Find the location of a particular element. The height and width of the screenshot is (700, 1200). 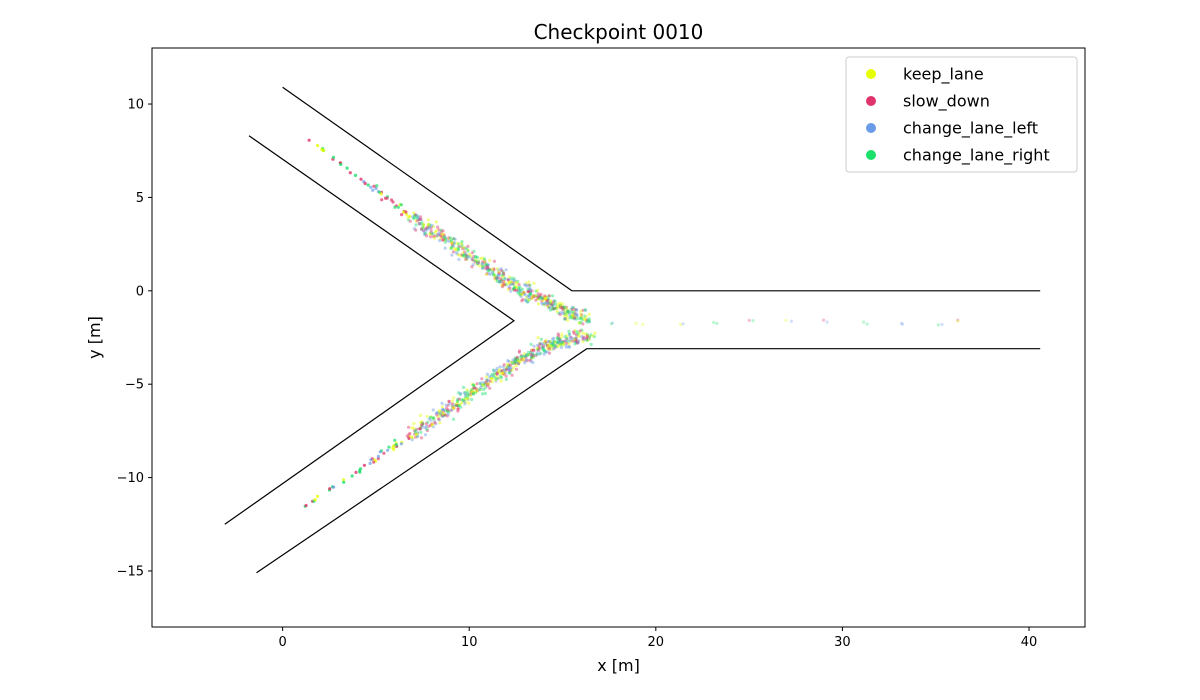

y-tick-label: −5 is located at coordinates (134, 385).